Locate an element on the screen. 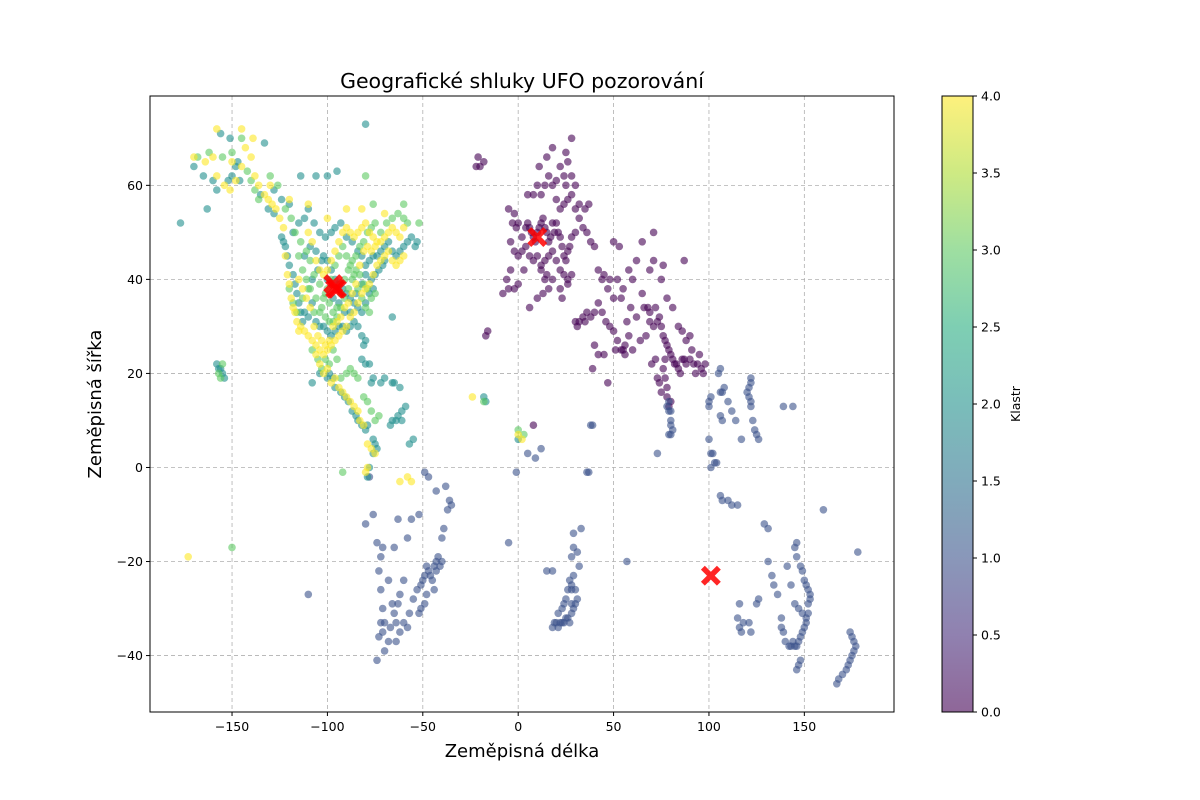 This screenshot has height=800, width=1200. colorbar-gradient is located at coordinates (957, 404).